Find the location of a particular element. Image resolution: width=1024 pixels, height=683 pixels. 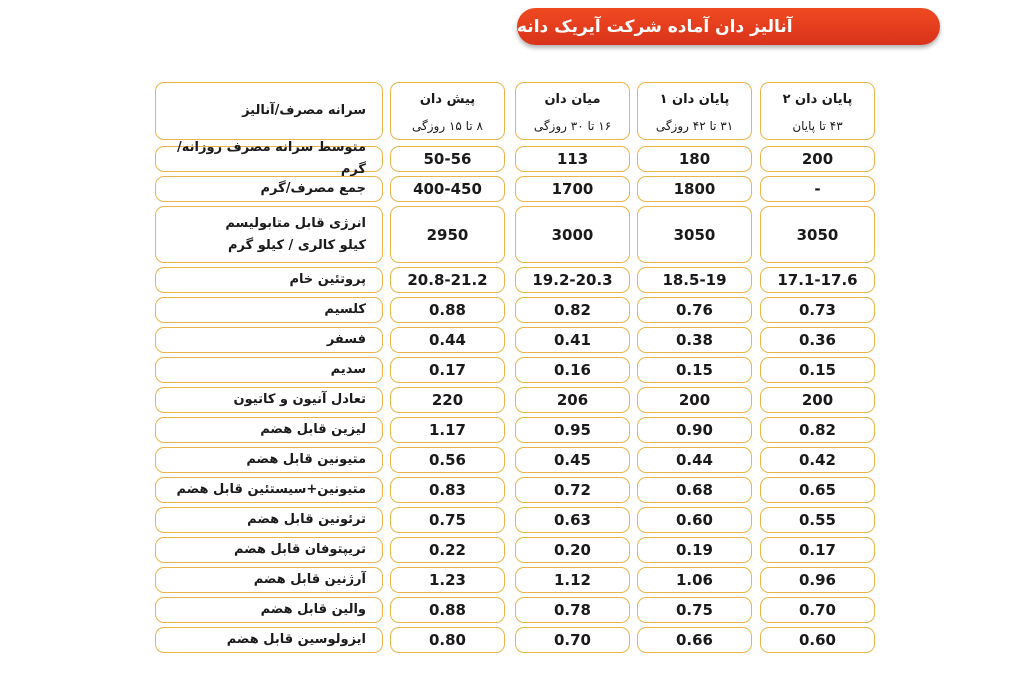

cell-value: 0.22 is located at coordinates (447, 550).